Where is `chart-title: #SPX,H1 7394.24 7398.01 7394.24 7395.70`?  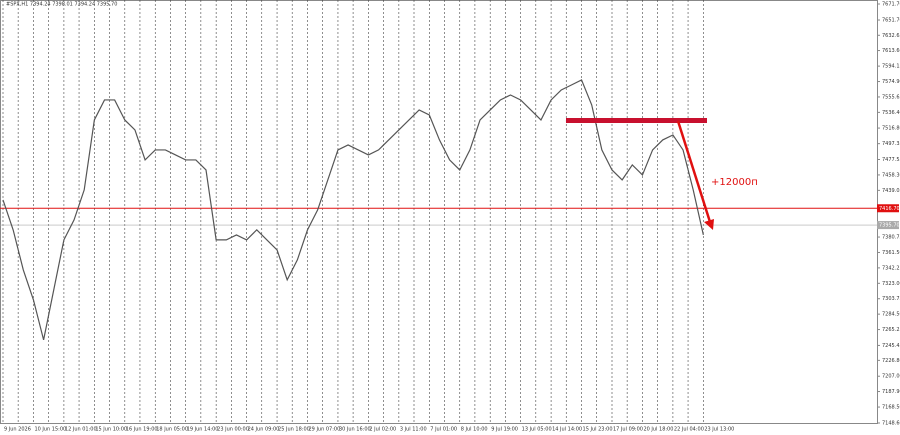 chart-title: #SPX,H1 7394.24 7398.01 7394.24 7395.70 is located at coordinates (61, 5).